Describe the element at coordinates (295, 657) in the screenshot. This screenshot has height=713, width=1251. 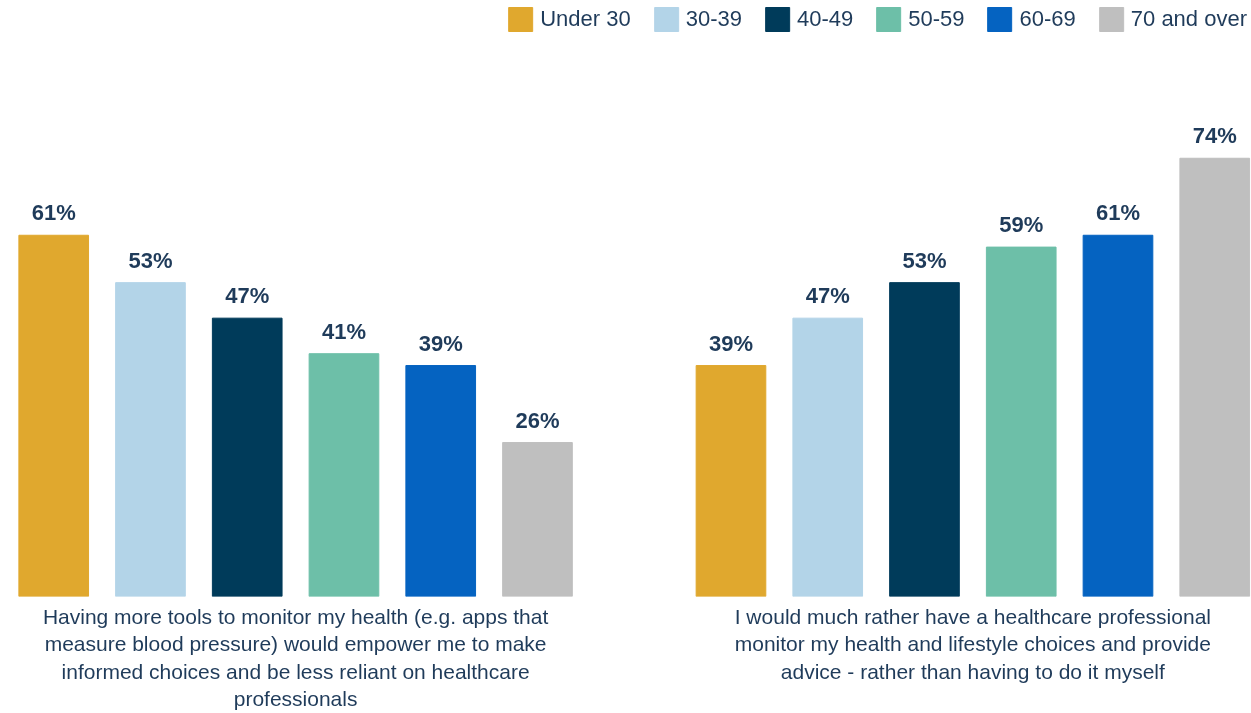
I see `x-tick-label: Having more tools to monitor my health (e.g. apps that measure blood pressure) would empower me to make informed choices and be less reliant on healthcare professionals` at that location.